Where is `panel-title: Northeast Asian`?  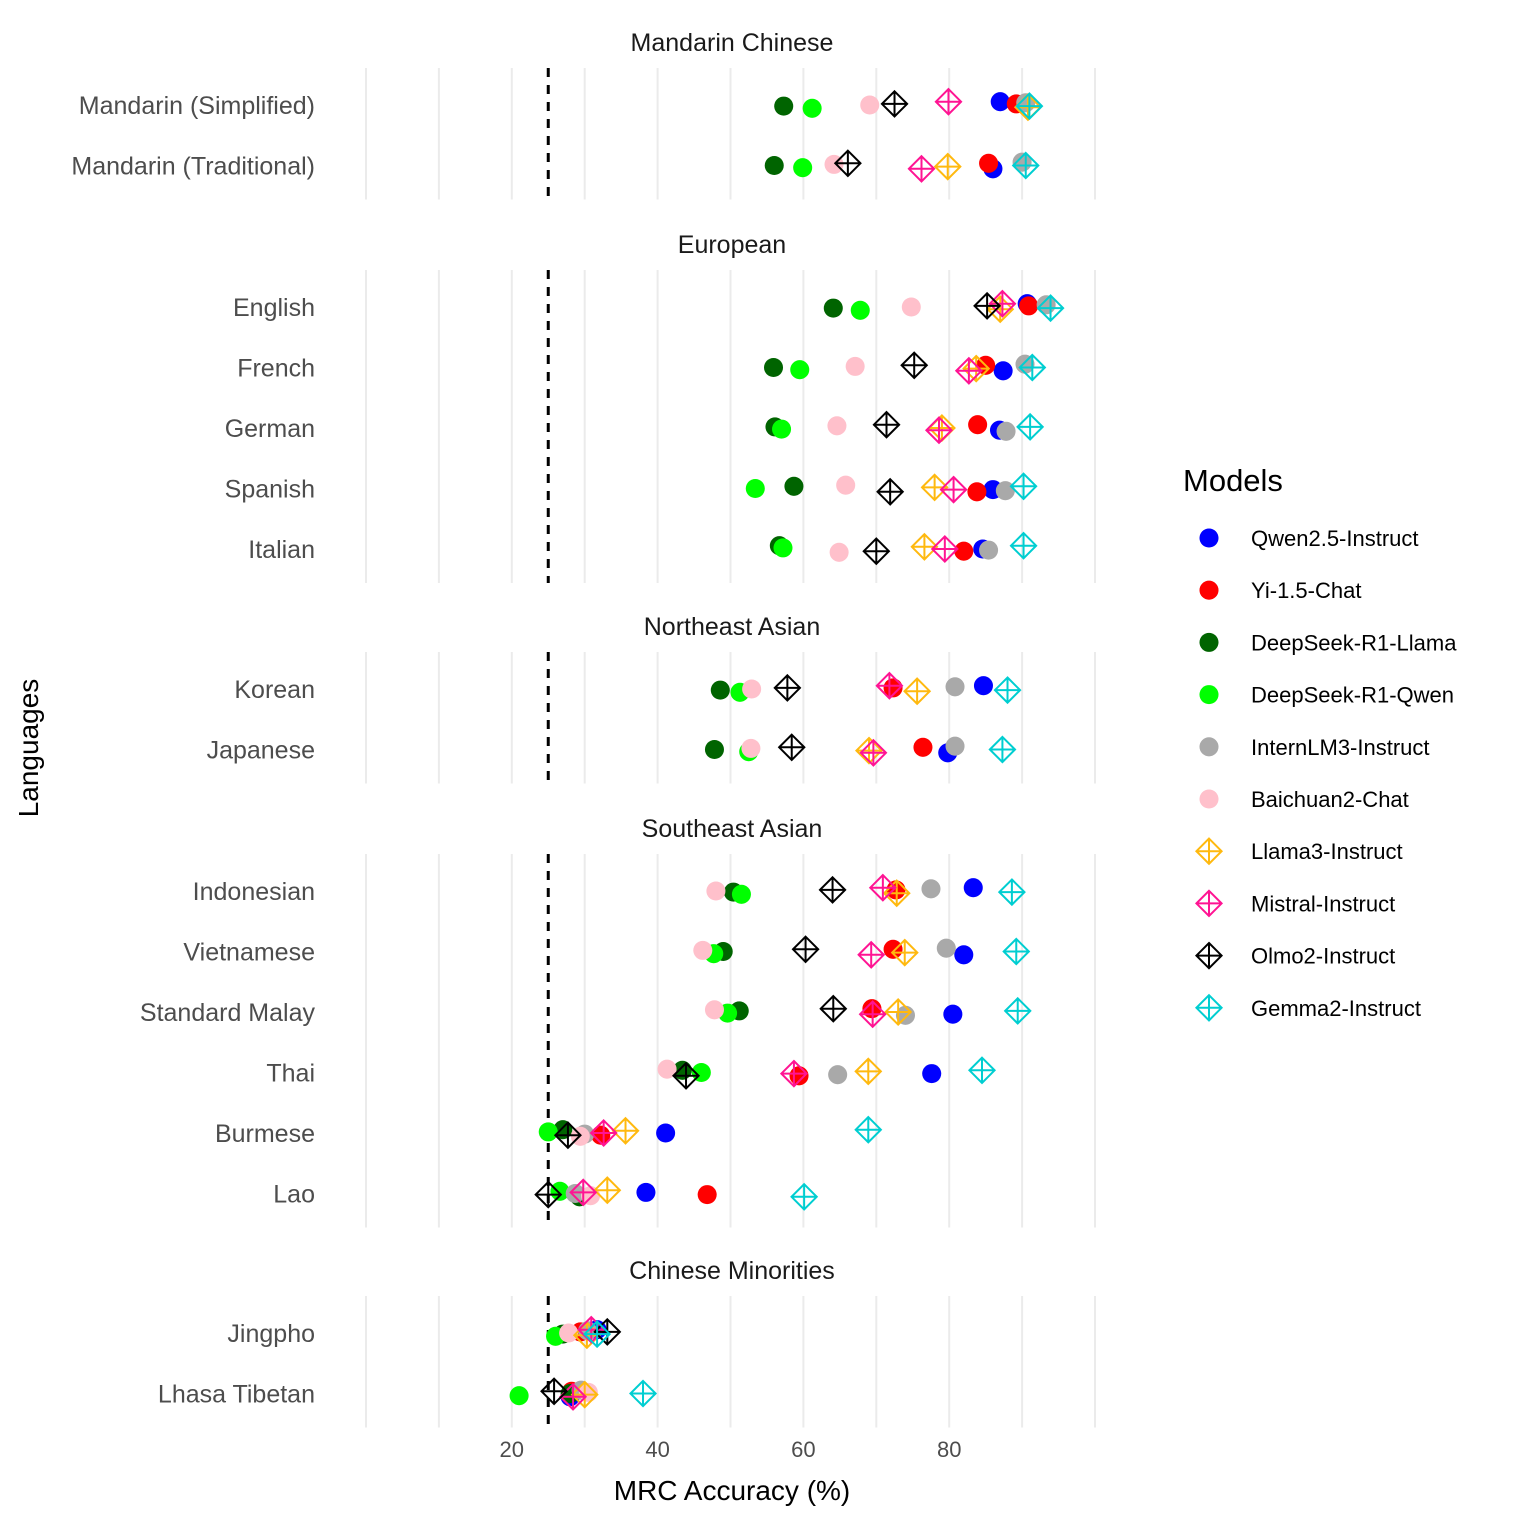
panel-title: Northeast Asian is located at coordinates (732, 627).